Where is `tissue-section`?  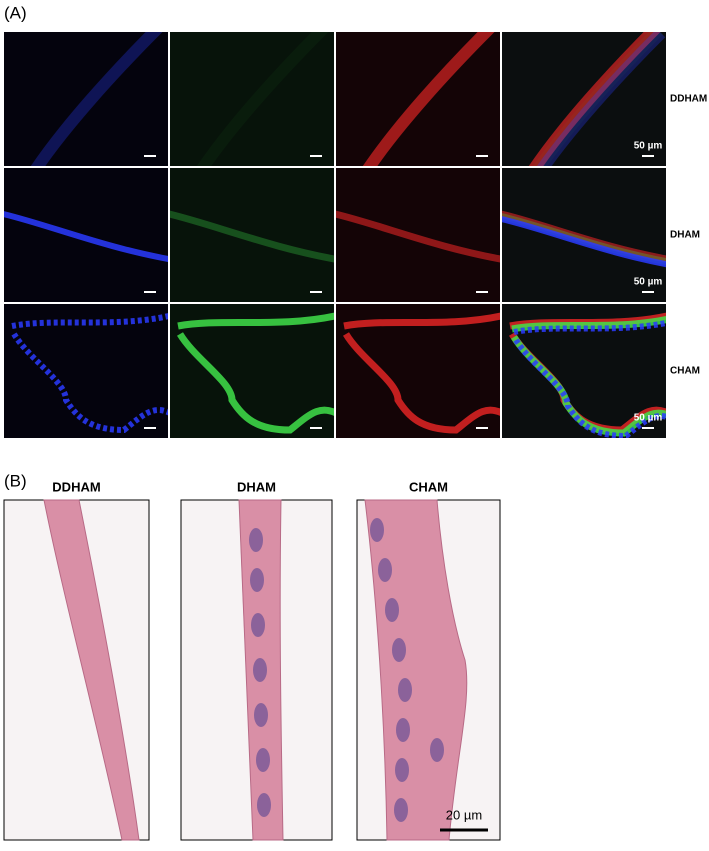
tissue-section is located at coordinates (91, 670).